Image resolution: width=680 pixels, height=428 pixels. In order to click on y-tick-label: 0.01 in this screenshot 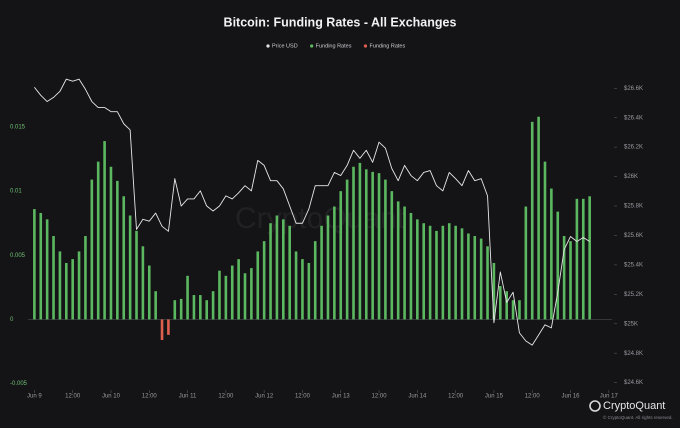, I will do `click(16, 192)`.